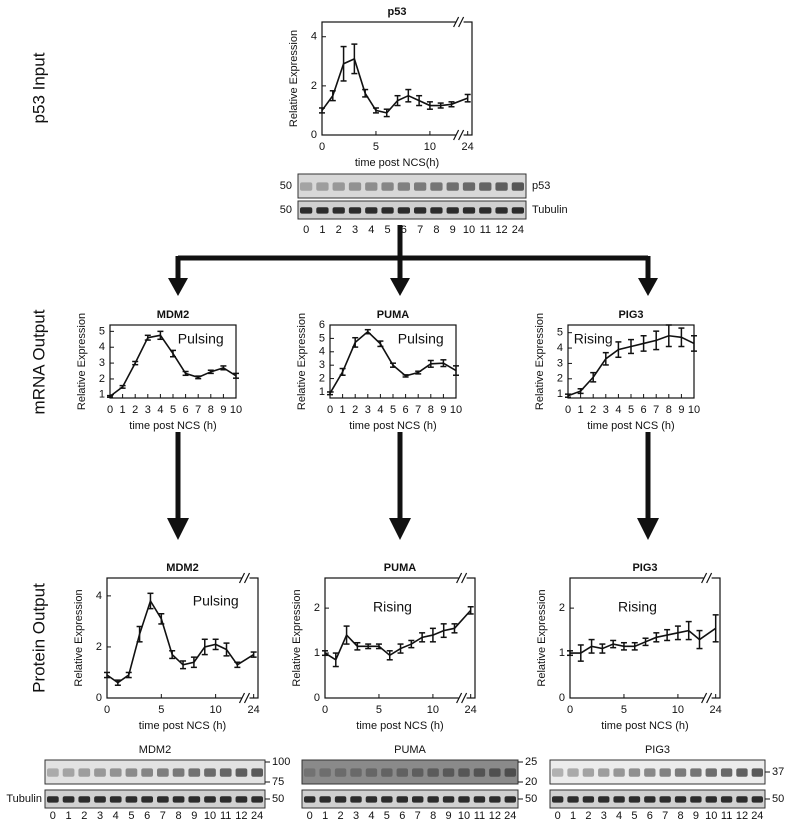 The image size is (788, 828). I want to click on x-tick-label: 8, so click(431, 410).